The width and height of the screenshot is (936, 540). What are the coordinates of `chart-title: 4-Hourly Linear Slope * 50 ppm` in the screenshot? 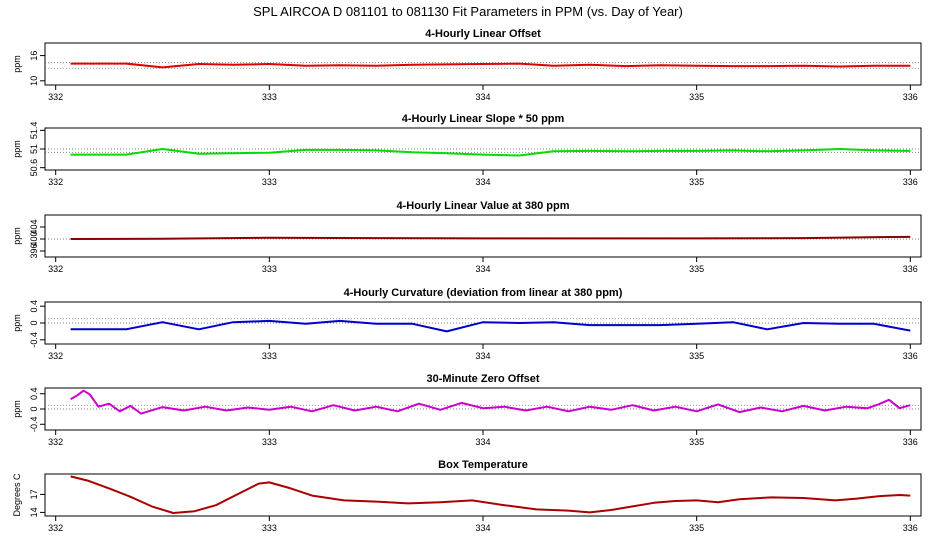 It's located at (483, 119).